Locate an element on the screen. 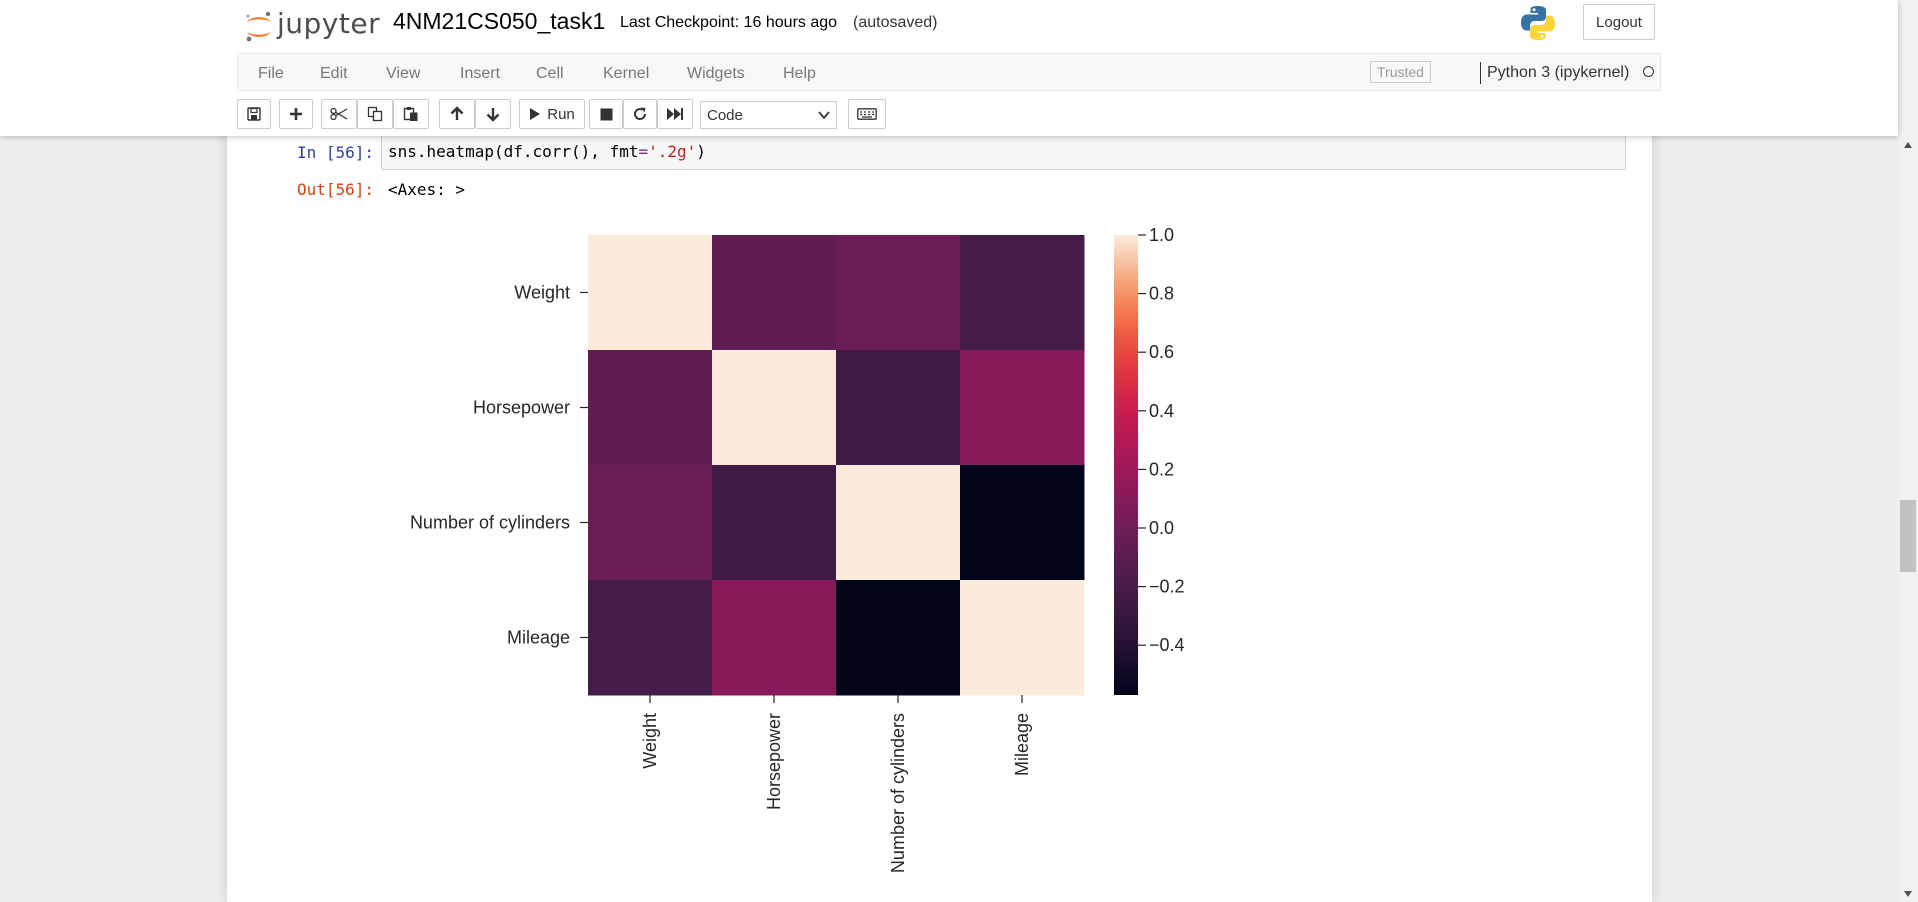 The image size is (1918, 902). paste-button is located at coordinates (411, 114).